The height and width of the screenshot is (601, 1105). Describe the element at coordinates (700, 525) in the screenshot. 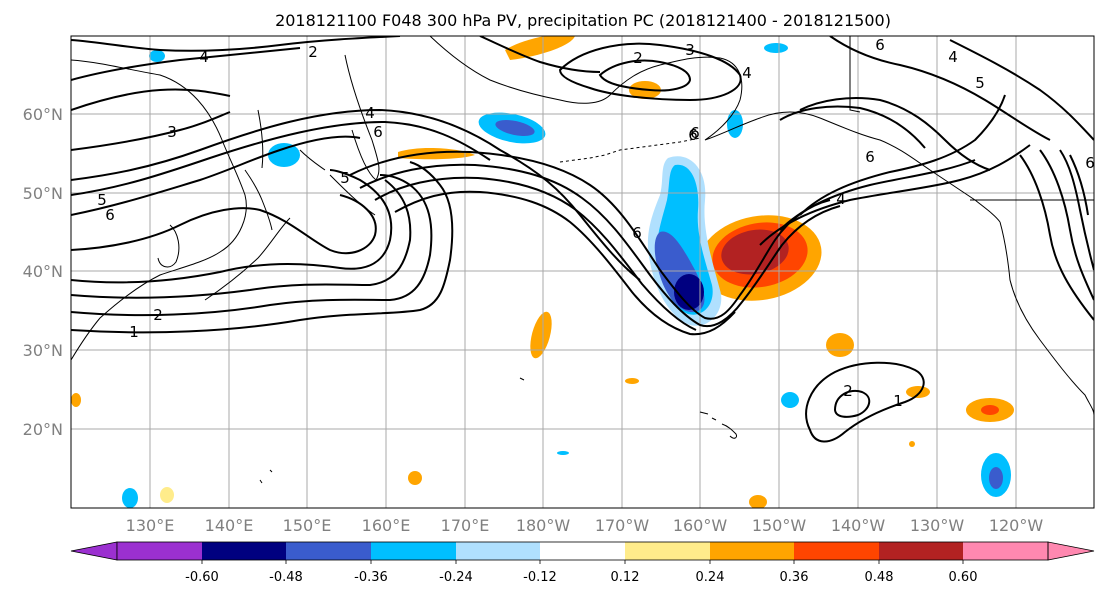

I see `lon-label: 160°W` at that location.